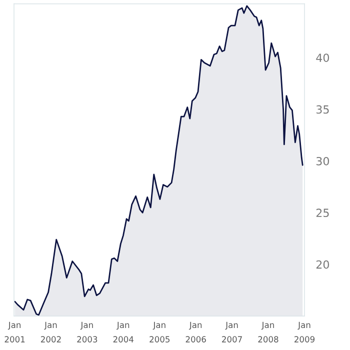  I want to click on x-tick-label: Jan 2005, so click(160, 332).